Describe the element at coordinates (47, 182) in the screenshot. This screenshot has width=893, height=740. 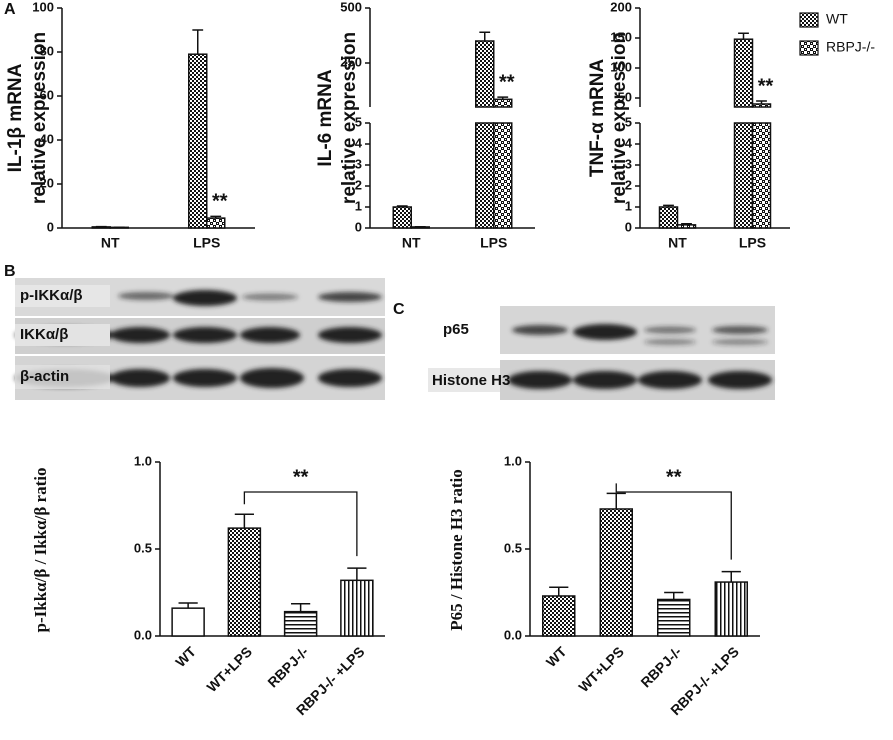
I see `y-tick-label: 20` at that location.